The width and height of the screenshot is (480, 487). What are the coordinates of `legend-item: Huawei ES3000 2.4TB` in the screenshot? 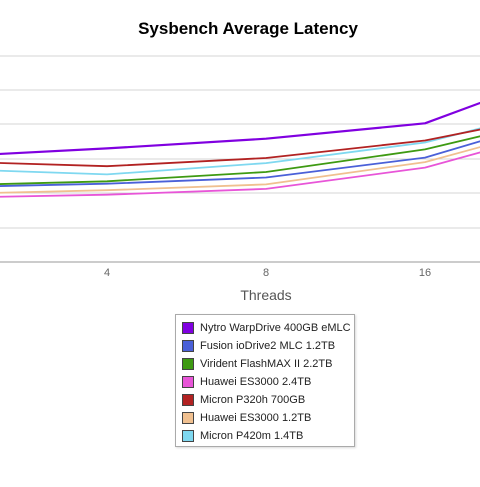 It's located at (246, 381).